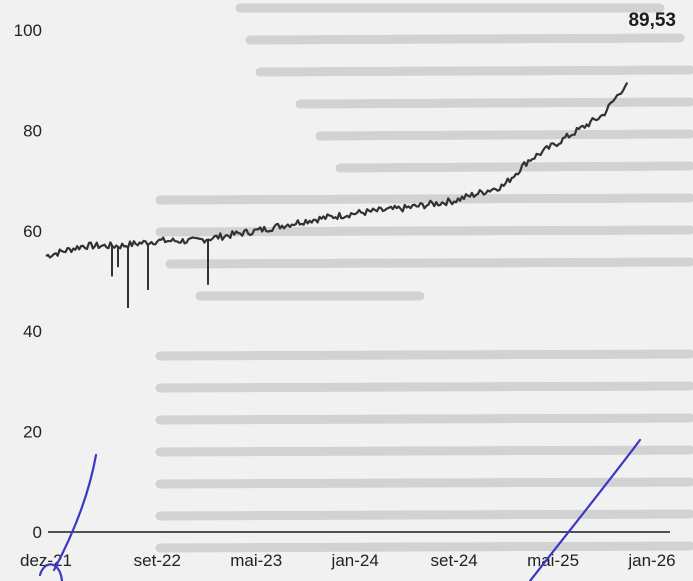 This screenshot has height=581, width=693. What do you see at coordinates (32, 231) in the screenshot?
I see `y-tick-label: 60` at bounding box center [32, 231].